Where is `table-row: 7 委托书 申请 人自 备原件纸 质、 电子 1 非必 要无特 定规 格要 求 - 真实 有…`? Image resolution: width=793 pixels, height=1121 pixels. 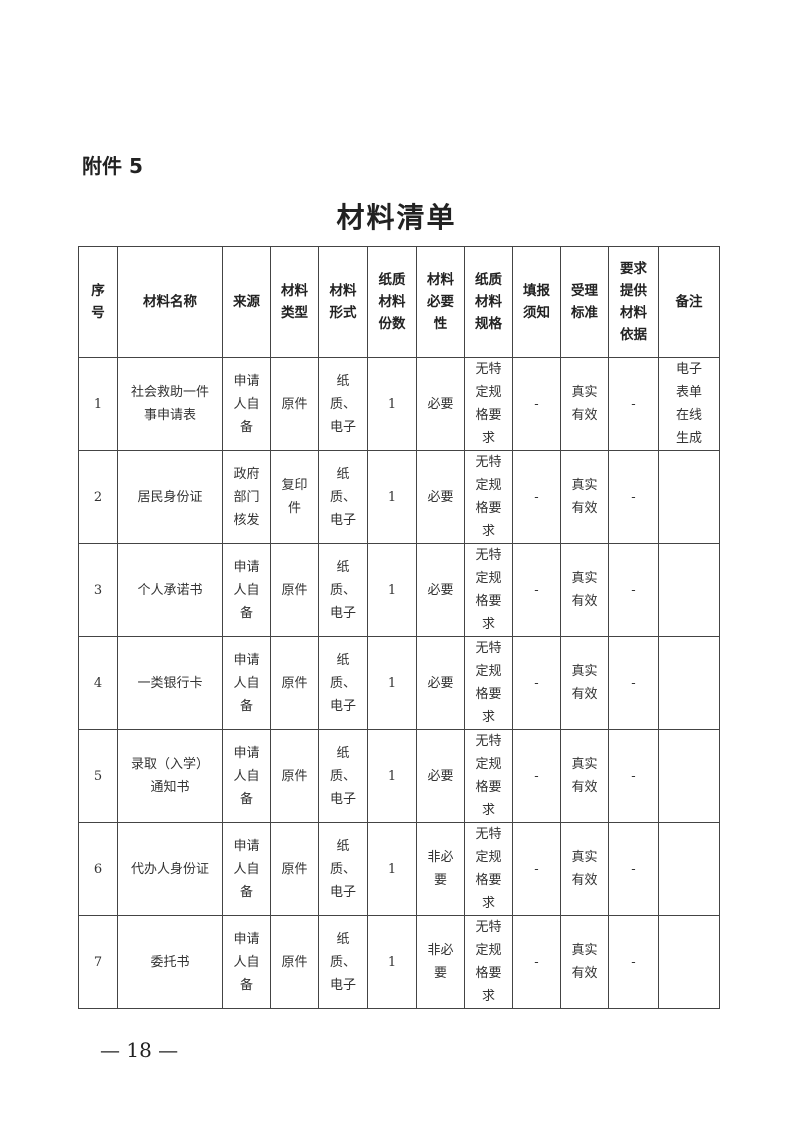
table-row: 7 委托书 申请 人自 备原件纸 质、 电子 1 非必 要无特 定规 格要 求 - 真实 有… is located at coordinates (399, 962).